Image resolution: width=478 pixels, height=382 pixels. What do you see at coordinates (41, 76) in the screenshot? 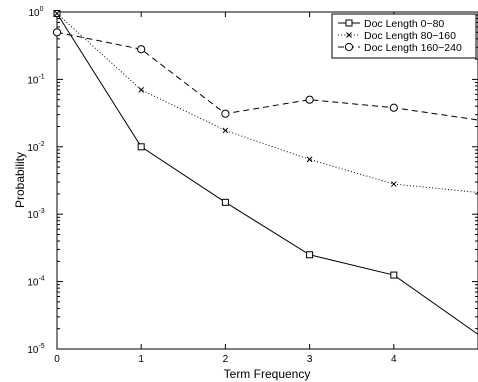
I see `y-tick-exponent: -1` at bounding box center [41, 76].